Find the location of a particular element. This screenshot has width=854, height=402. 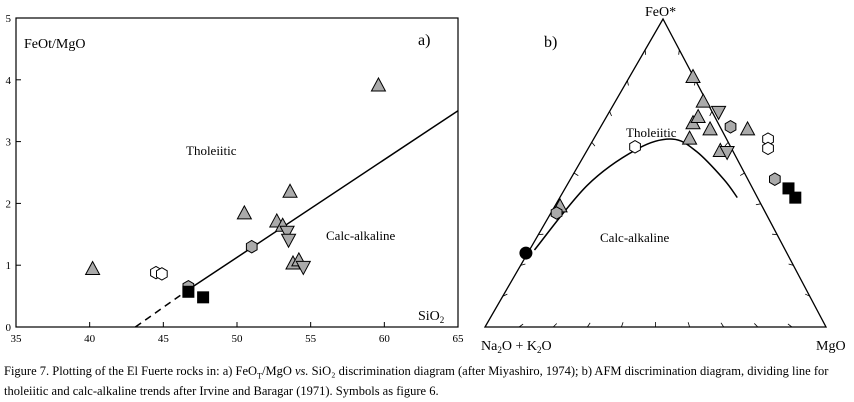

panel-a-y-axis-label: FeOt/MgO is located at coordinates (54, 44).